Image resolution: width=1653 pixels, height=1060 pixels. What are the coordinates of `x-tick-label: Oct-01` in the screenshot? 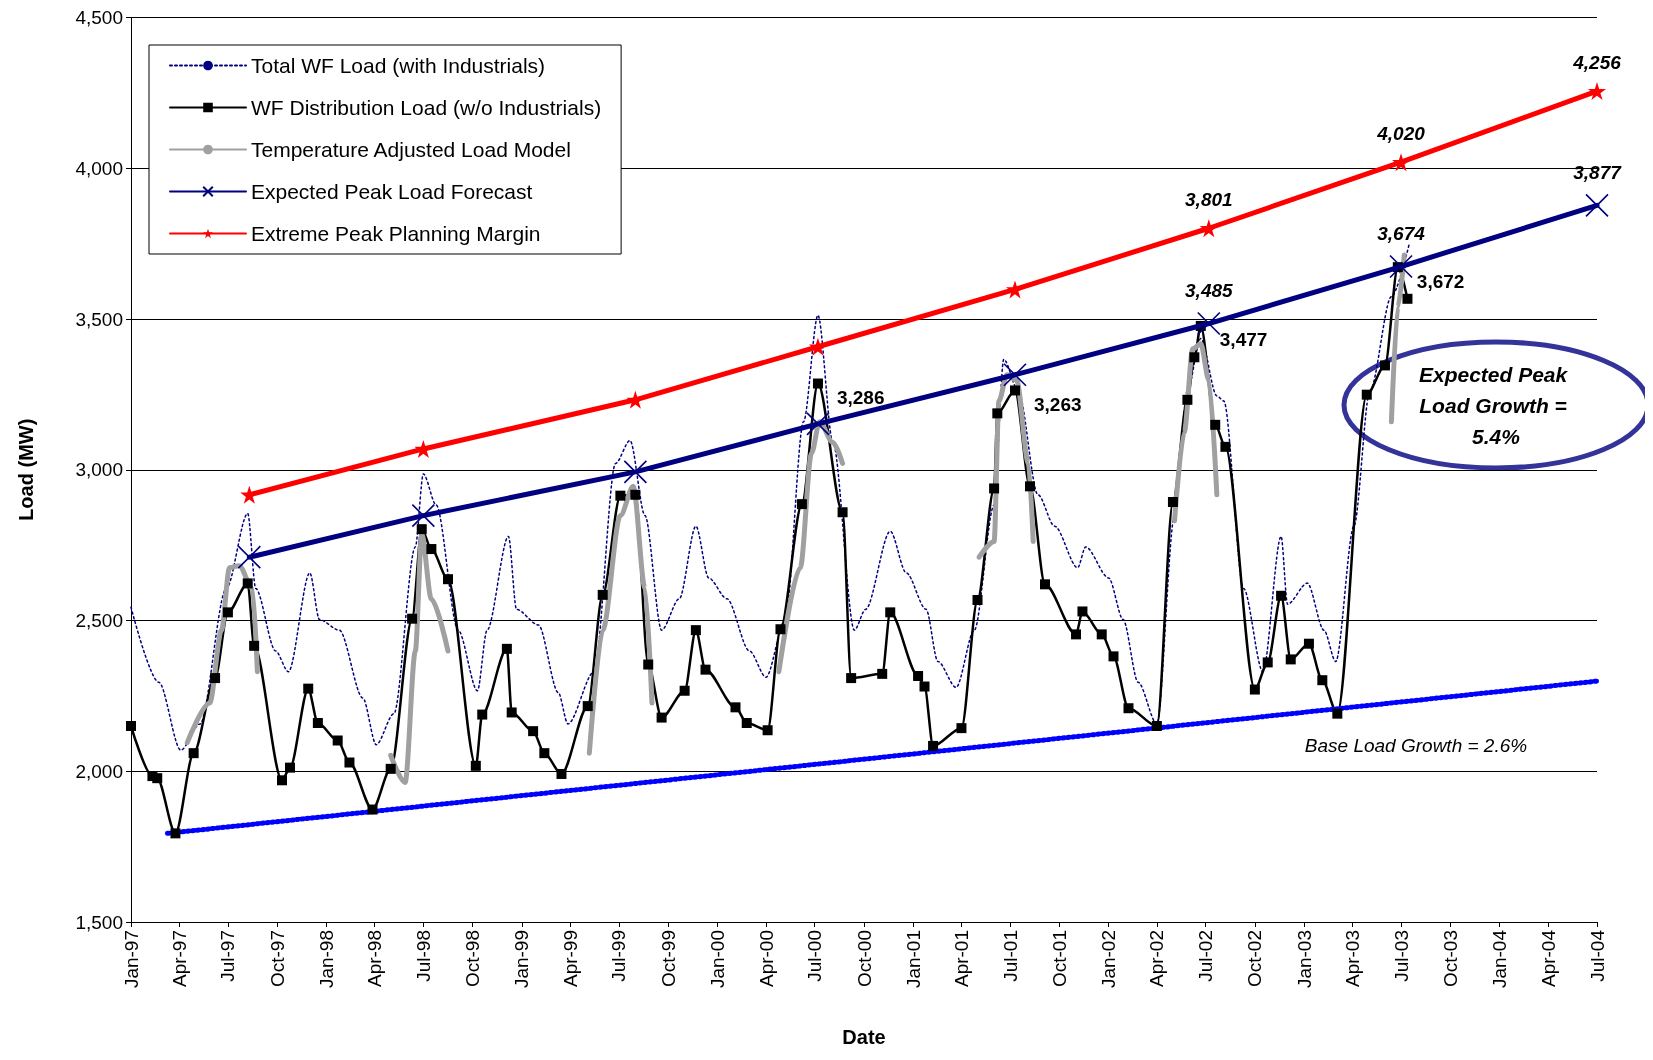 It's located at (1059, 959).